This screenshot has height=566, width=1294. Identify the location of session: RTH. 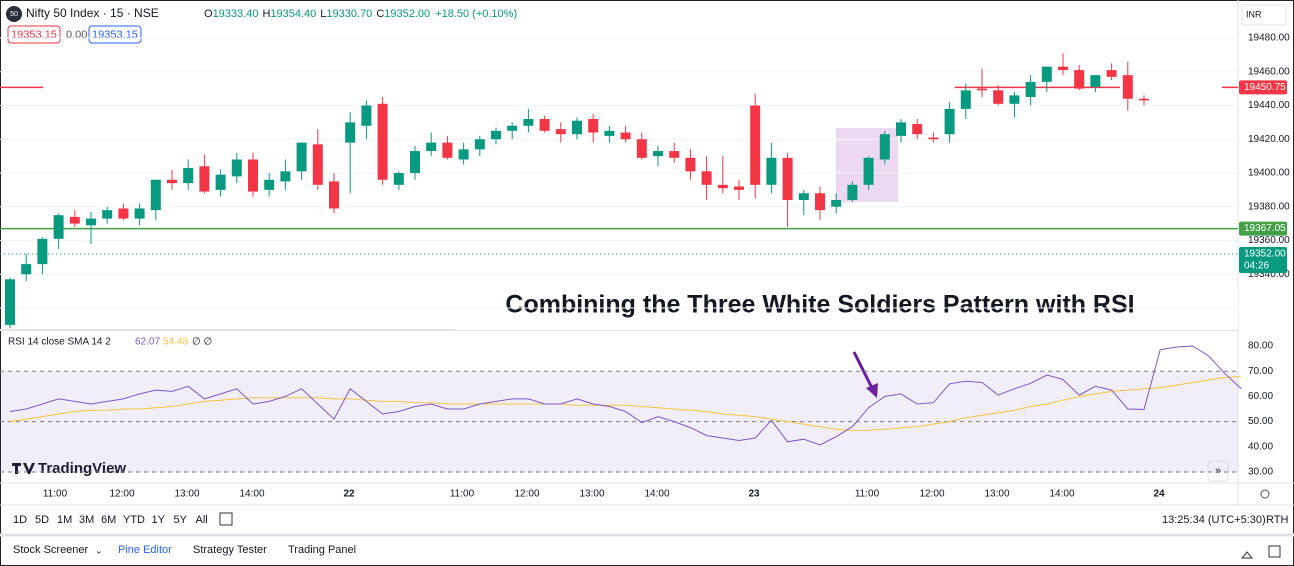
(1277, 520).